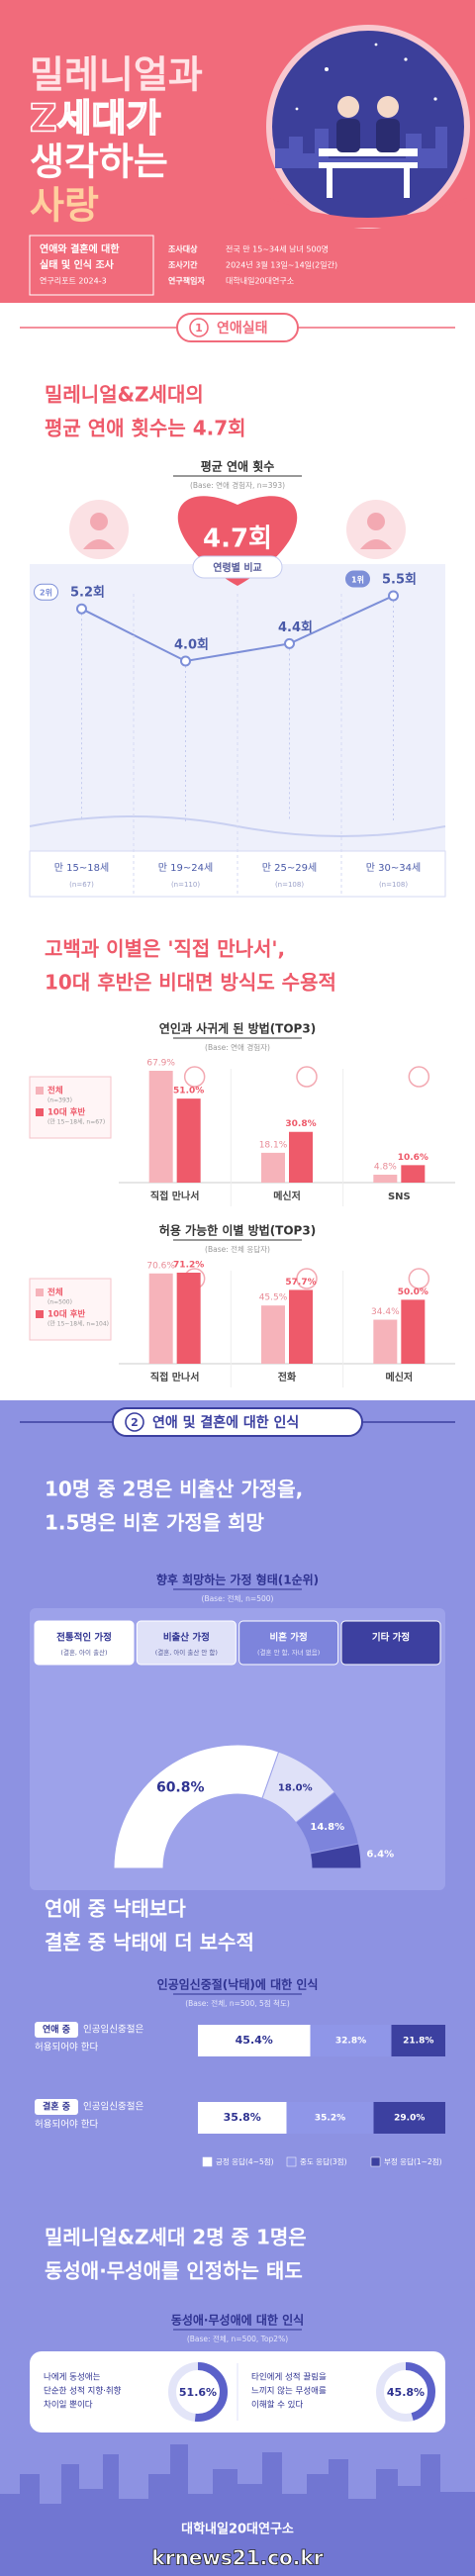 This screenshot has height=2576, width=475. What do you see at coordinates (113, 2107) in the screenshot?
I see `row-text: 인공임신중절은` at bounding box center [113, 2107].